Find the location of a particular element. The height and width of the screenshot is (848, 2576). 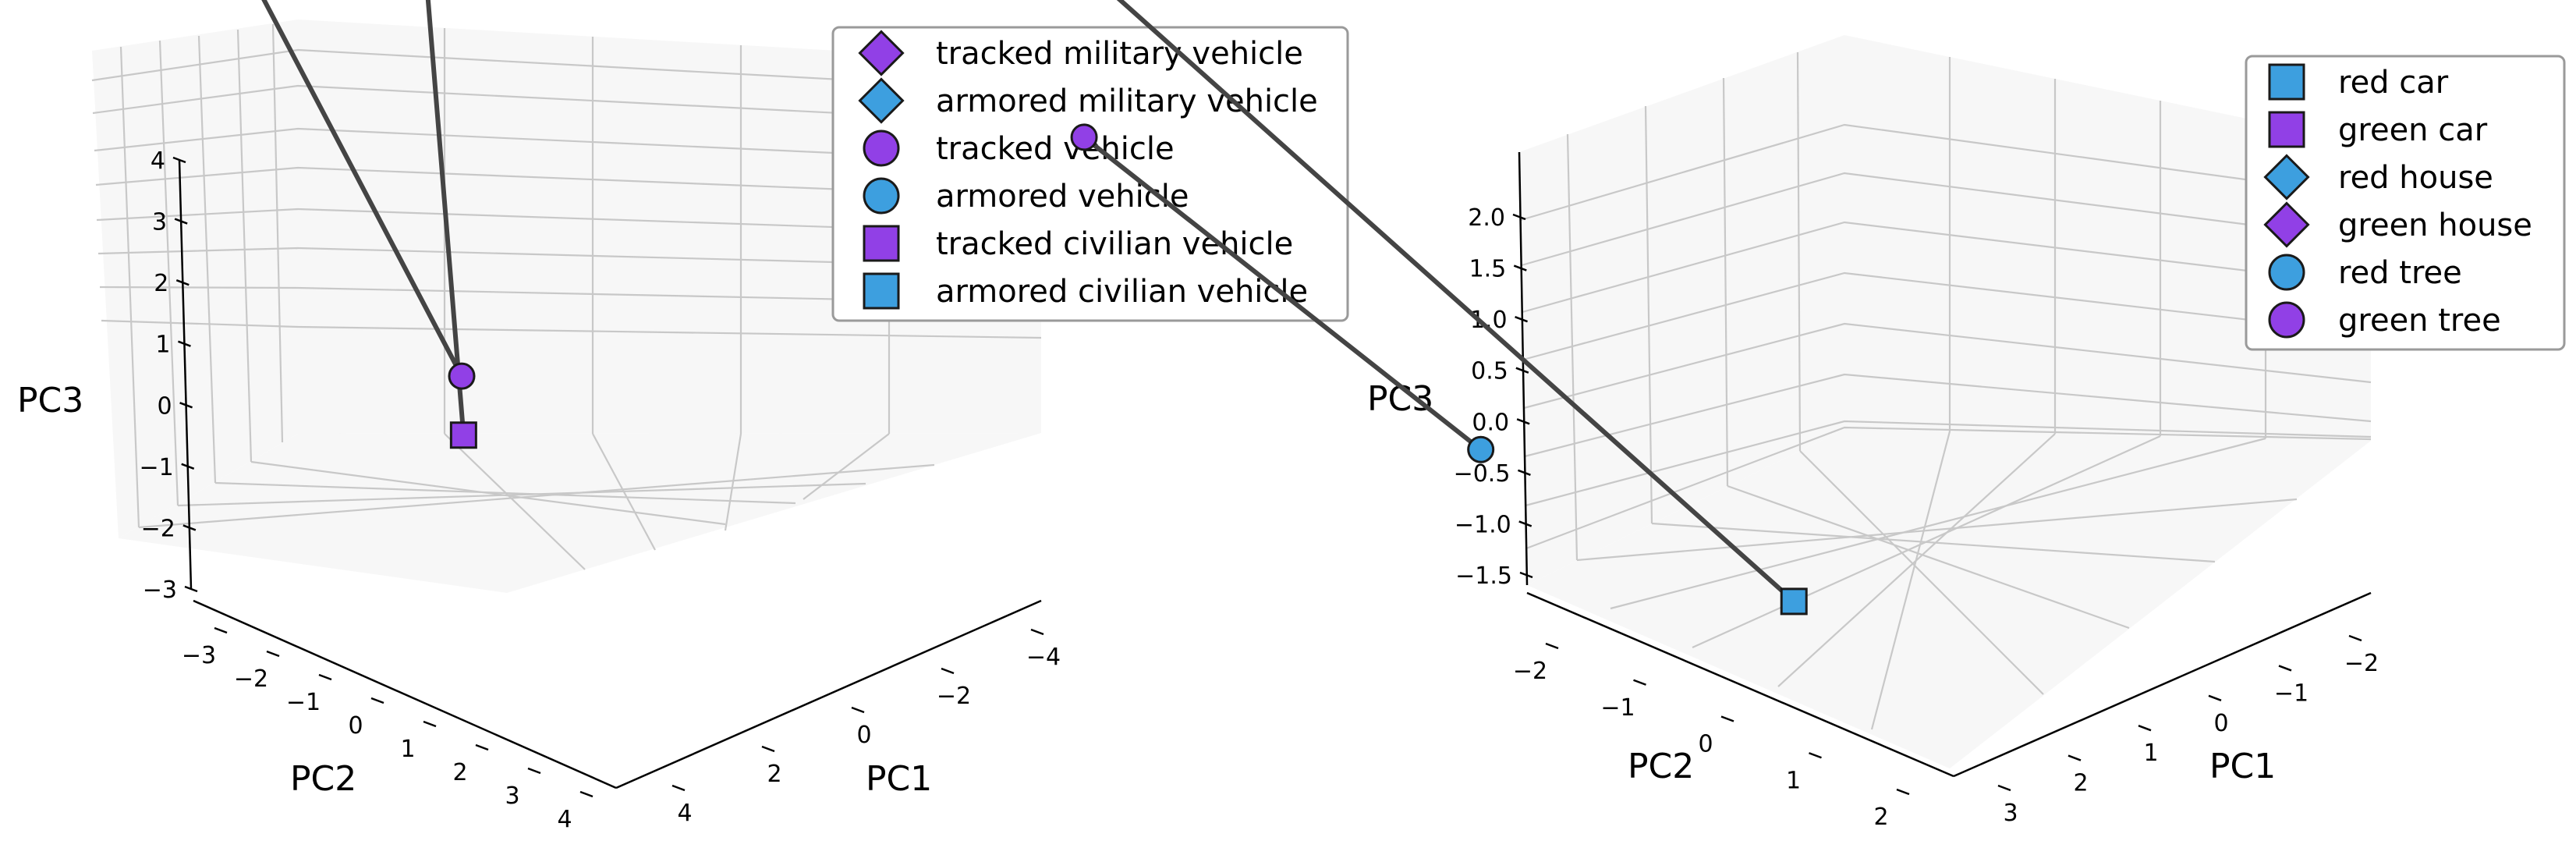

chart-2-pc2-tick-label: 2 is located at coordinates (1880, 817).